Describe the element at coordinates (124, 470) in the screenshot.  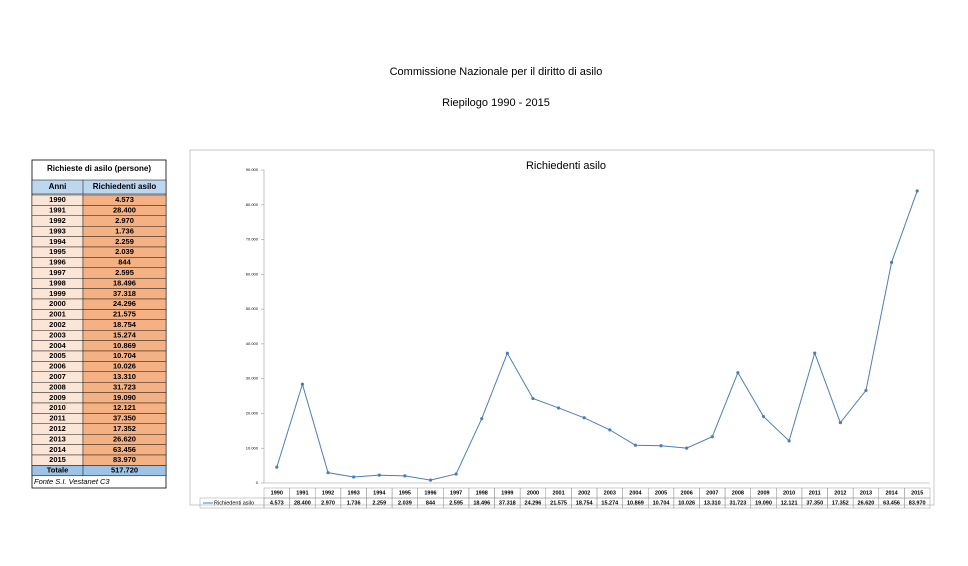
I see `table-total-value: 517.720` at that location.